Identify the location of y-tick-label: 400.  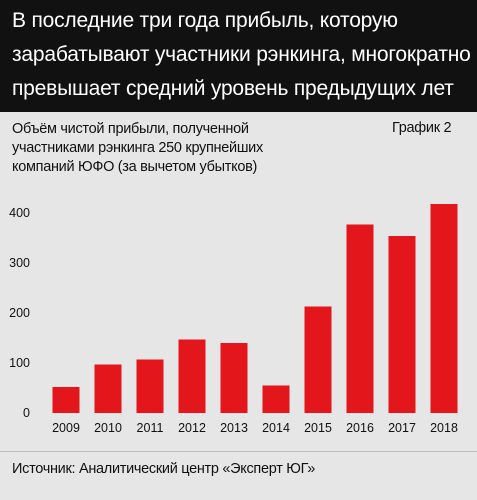
(19, 213).